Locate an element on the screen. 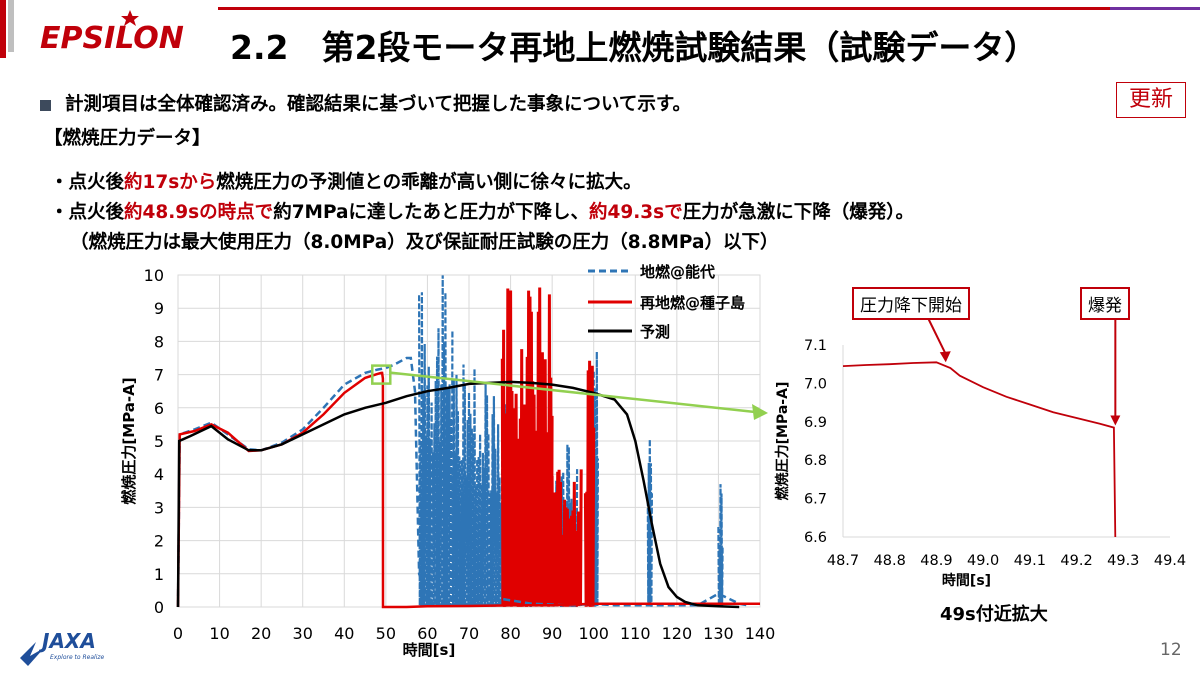  zoom-y-tick-label: 6.8 is located at coordinates (815, 461).